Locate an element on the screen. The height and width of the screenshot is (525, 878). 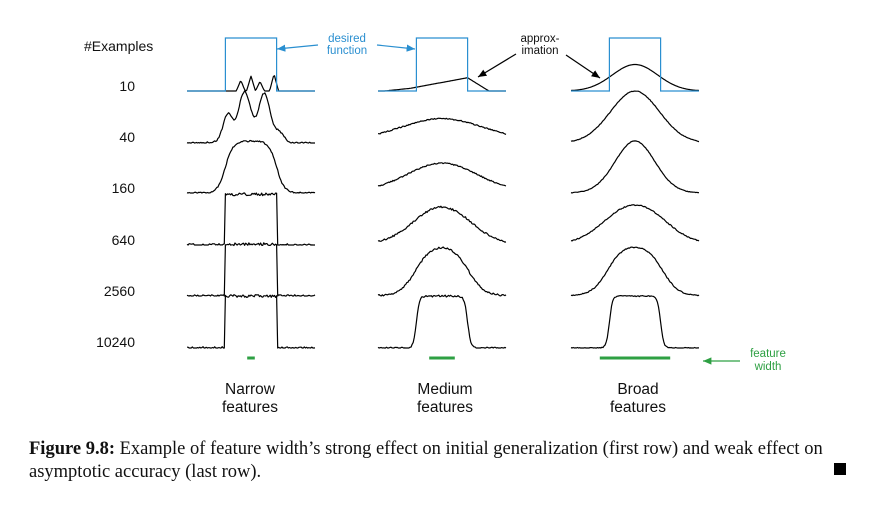
column-label-medium-line2: features is located at coordinates (445, 407).